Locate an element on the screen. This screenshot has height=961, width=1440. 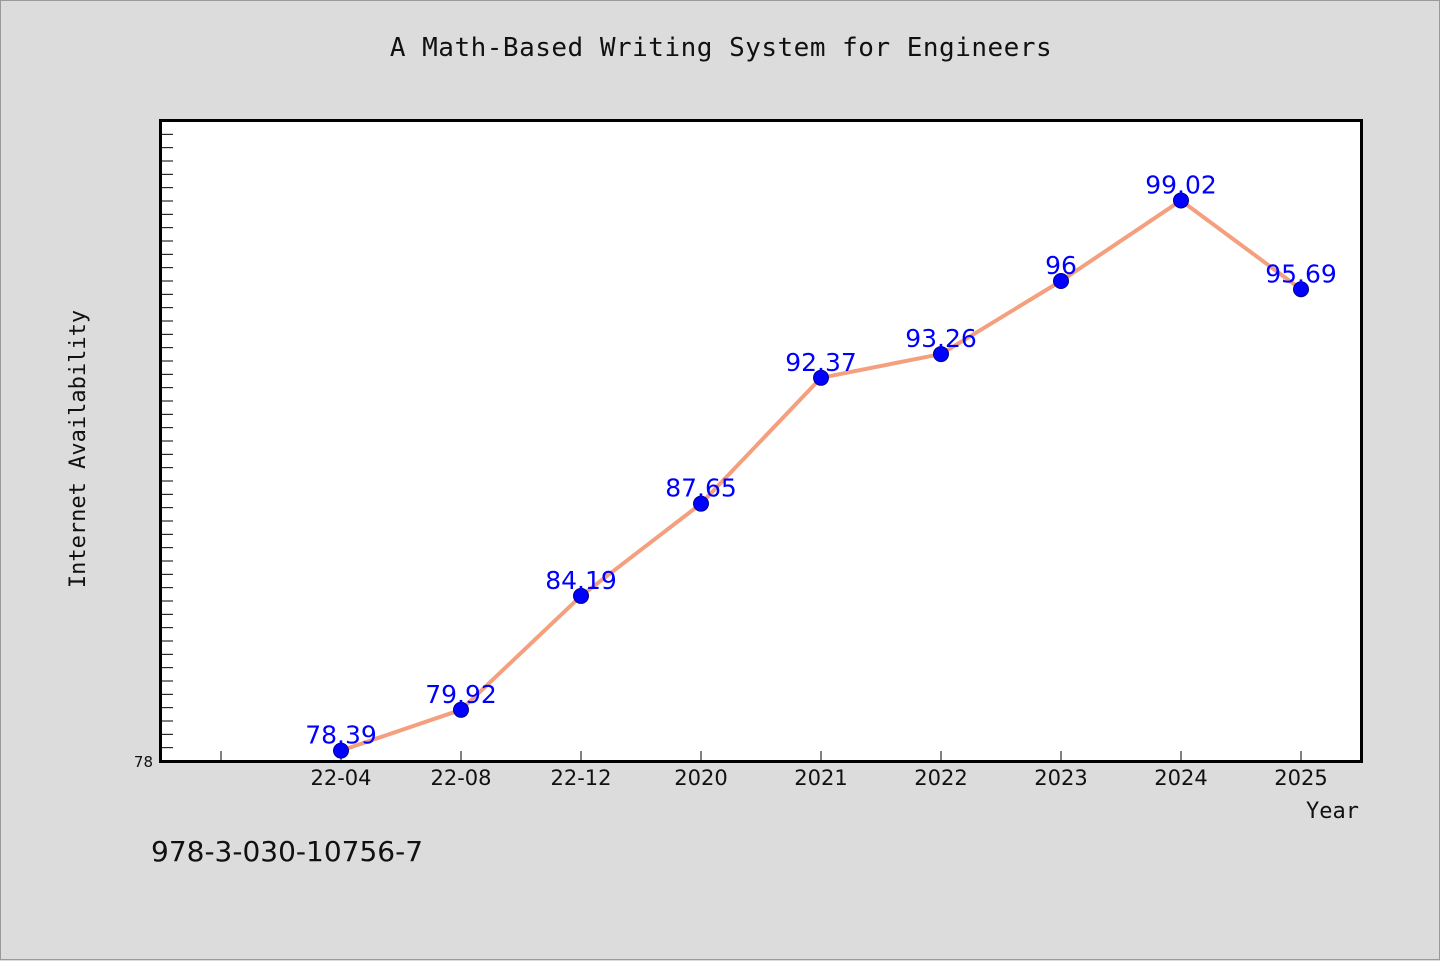
data-label: 96 is located at coordinates (1061, 265).